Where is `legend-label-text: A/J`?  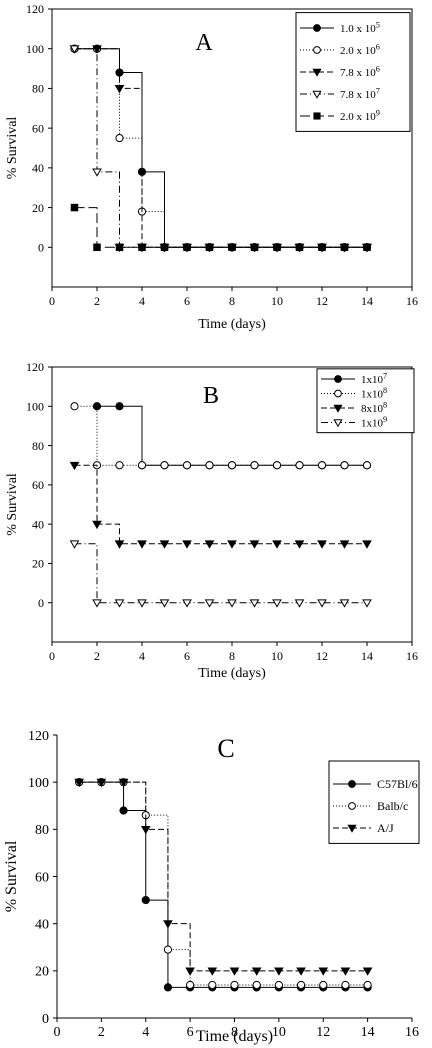
legend-label-text: A/J is located at coordinates (385, 828).